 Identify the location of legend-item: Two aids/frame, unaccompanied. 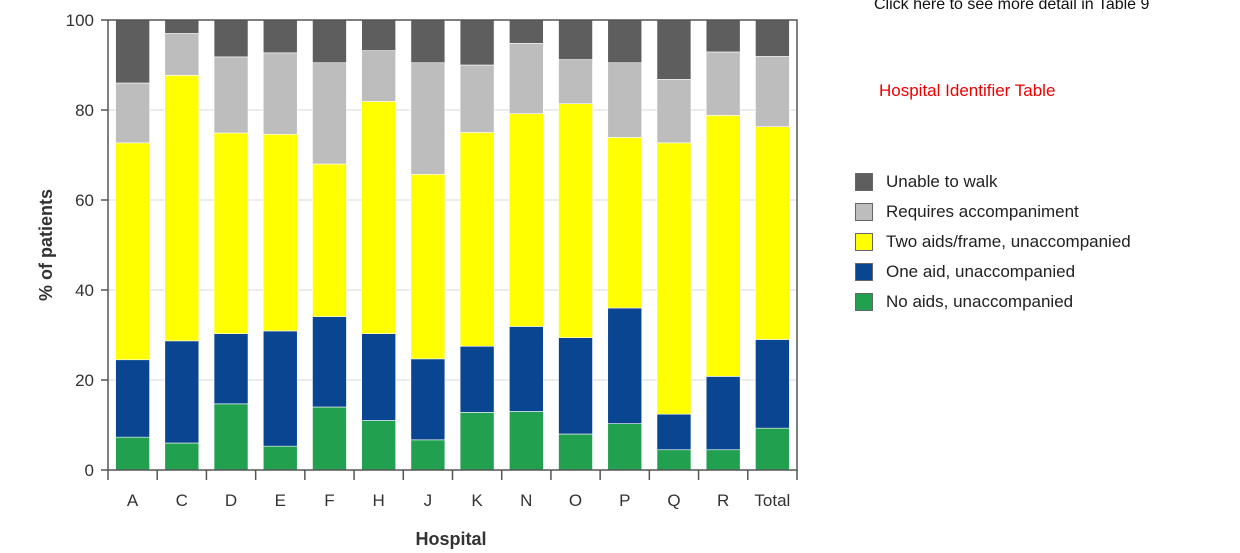
(1045, 245).